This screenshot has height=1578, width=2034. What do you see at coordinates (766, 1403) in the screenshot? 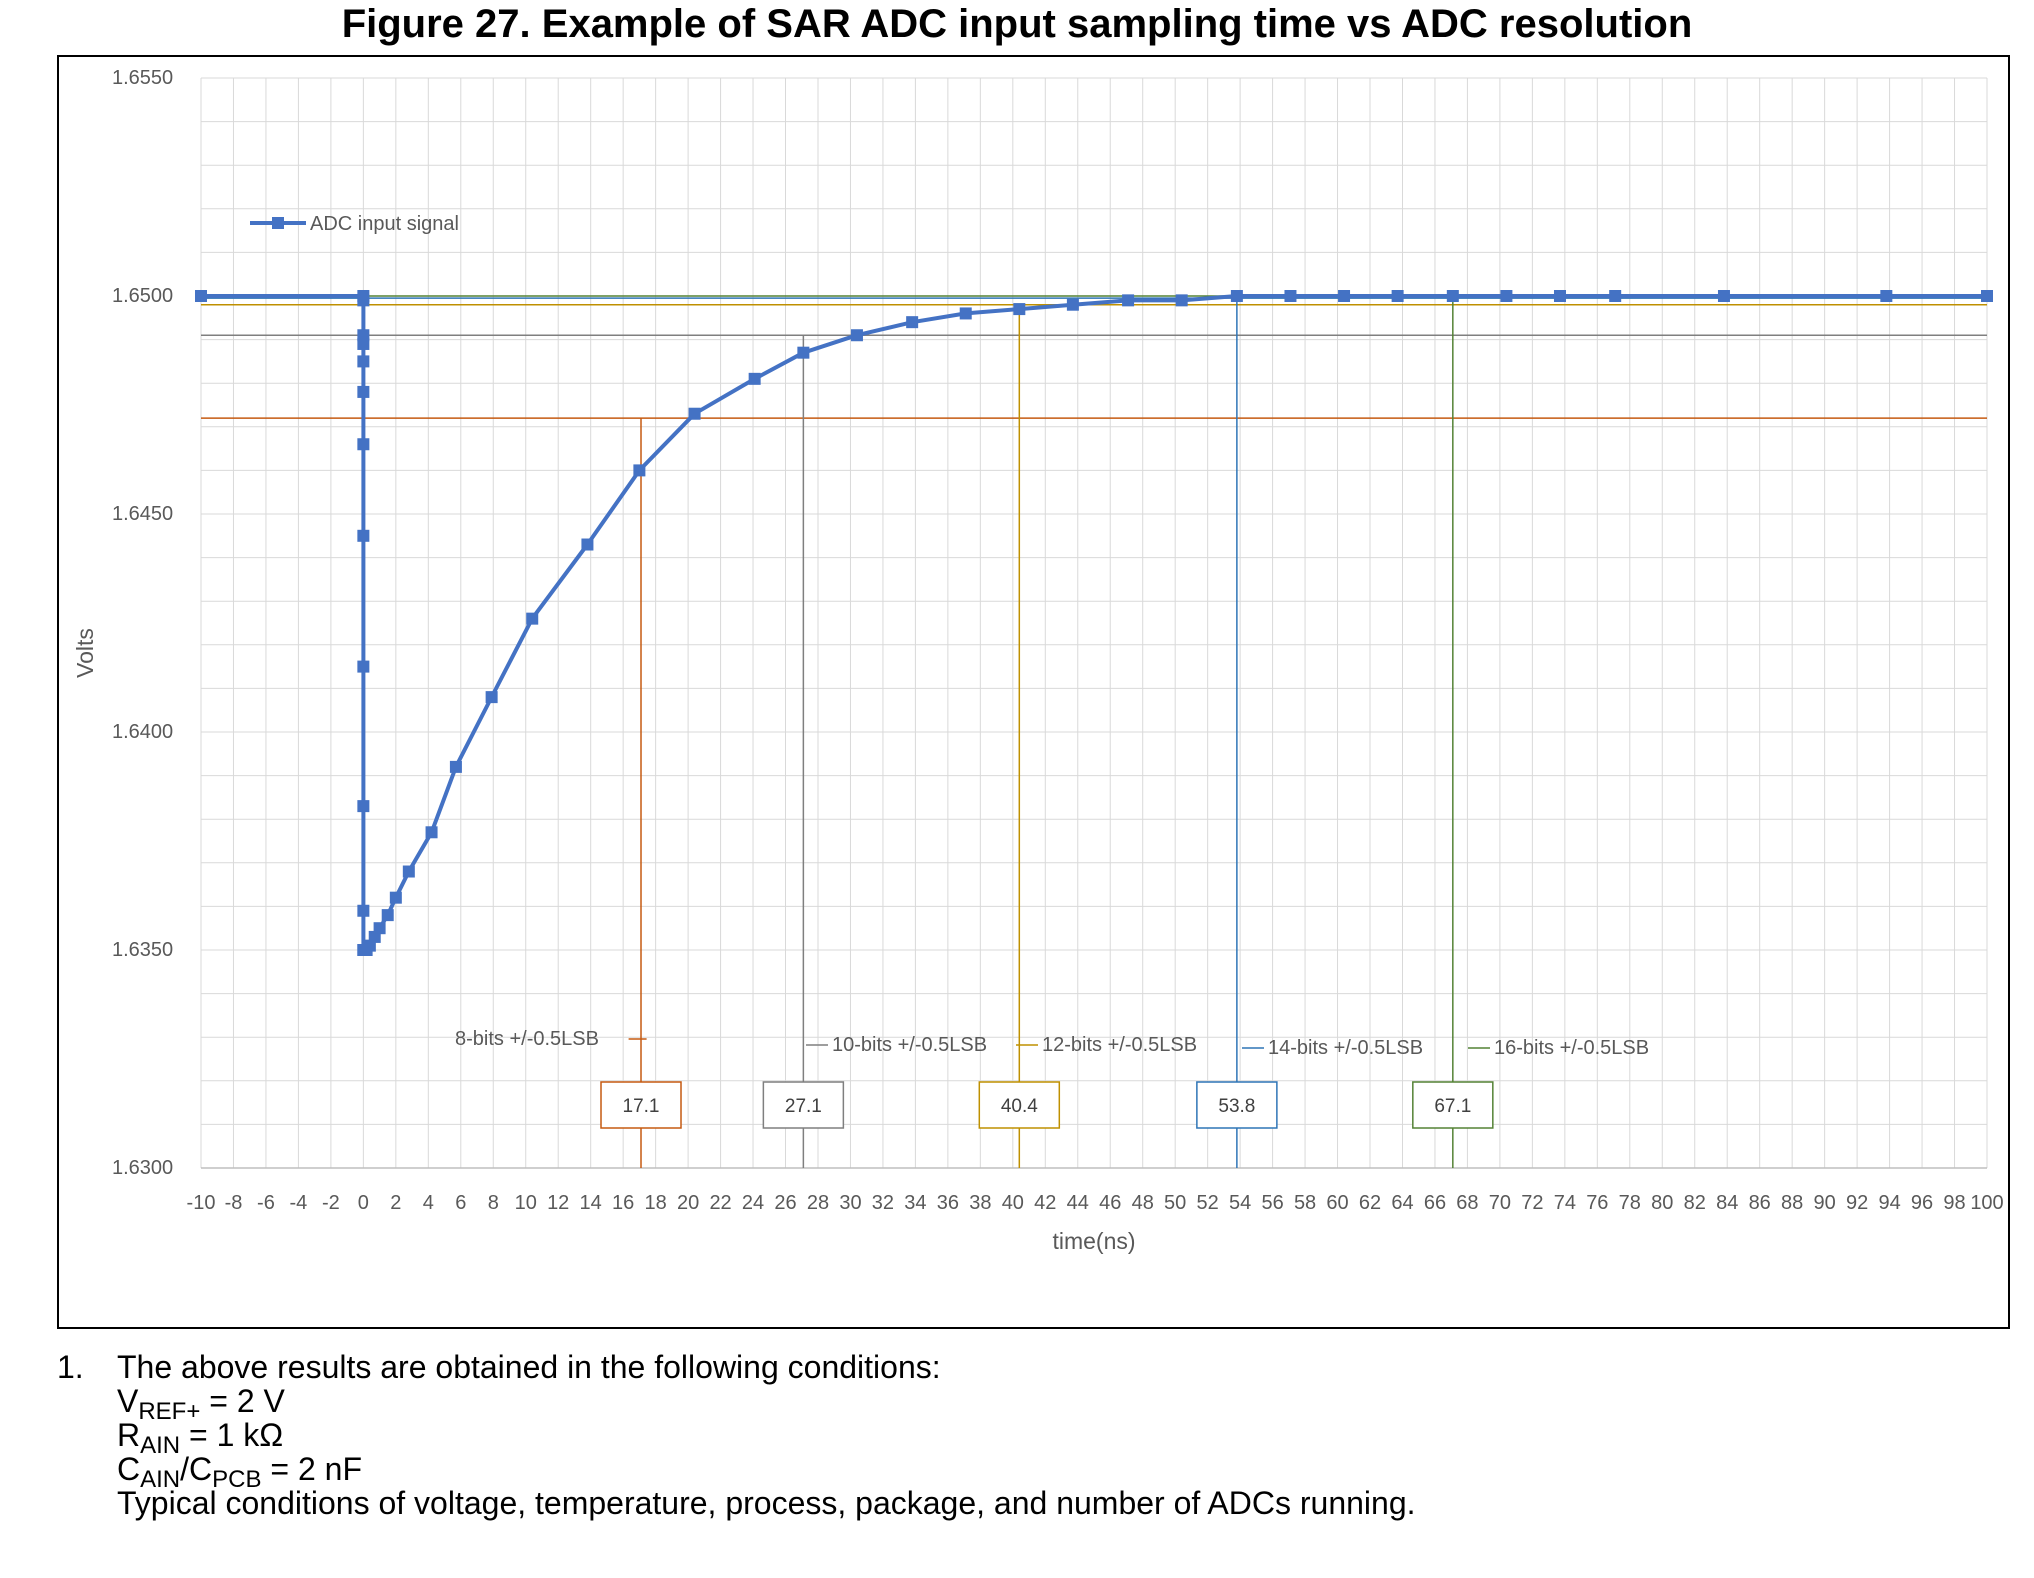
I see `condition-vref: VREF+ = 2 V` at bounding box center [766, 1403].